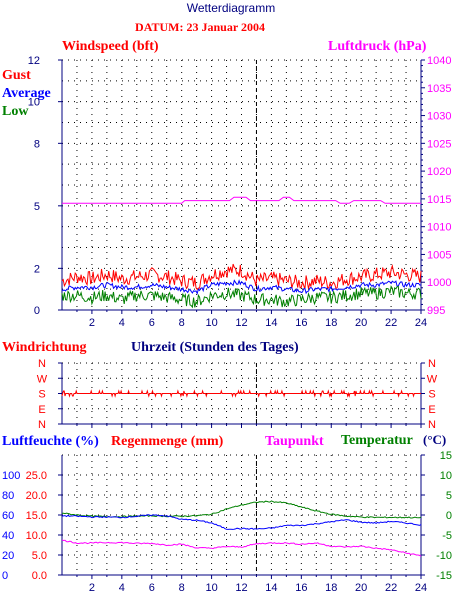  What do you see at coordinates (50, 441) in the screenshot?
I see `humidity-title: Luftfeuchte (%)` at bounding box center [50, 441].